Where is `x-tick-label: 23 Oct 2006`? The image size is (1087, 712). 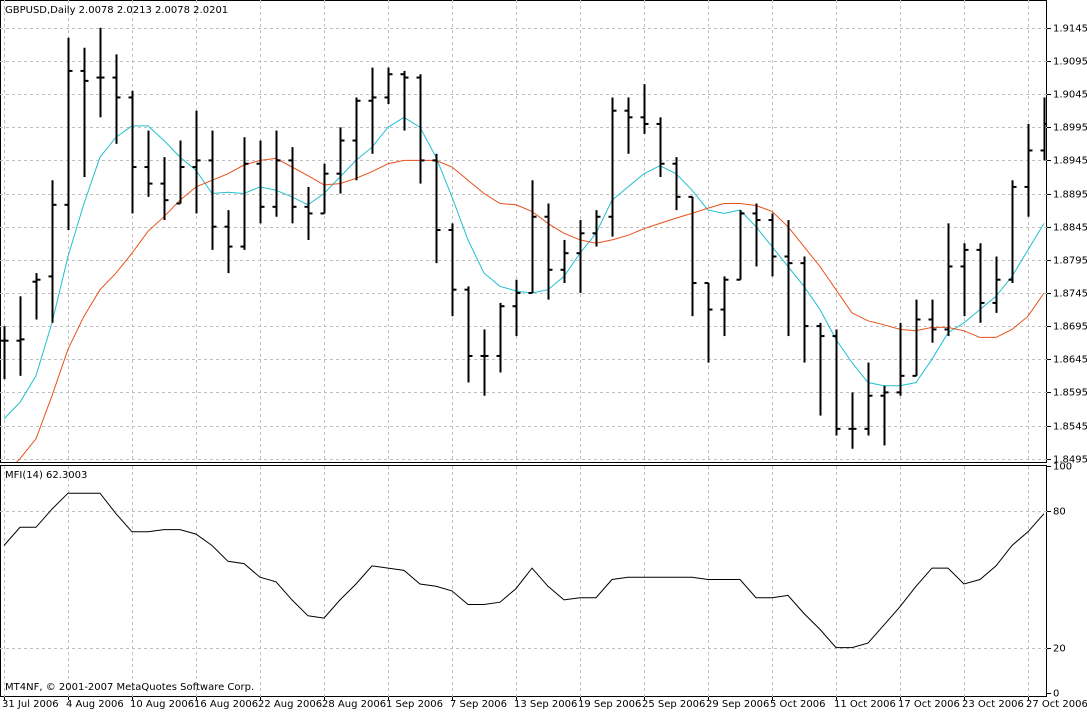 x-tick-label: 23 Oct 2006 is located at coordinates (993, 704).